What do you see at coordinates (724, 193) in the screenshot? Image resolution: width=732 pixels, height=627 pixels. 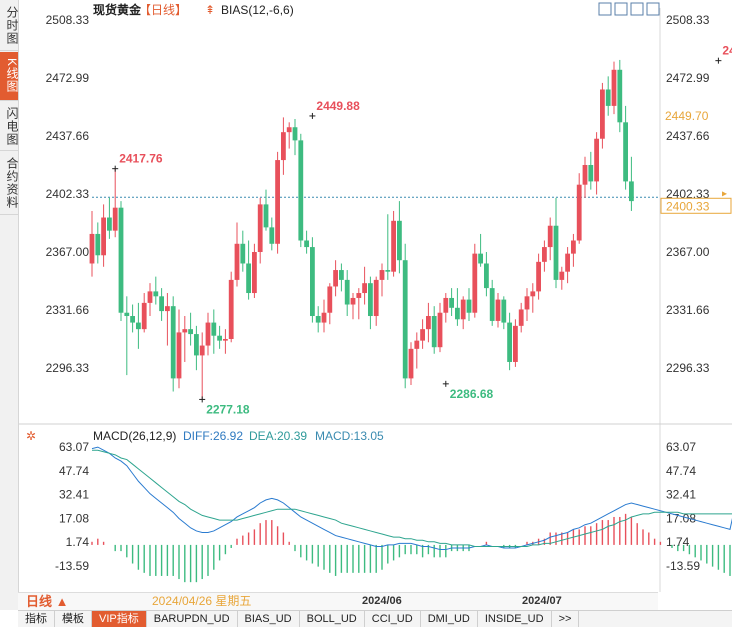 I see `arrow-right-icon: ▸` at bounding box center [724, 193].